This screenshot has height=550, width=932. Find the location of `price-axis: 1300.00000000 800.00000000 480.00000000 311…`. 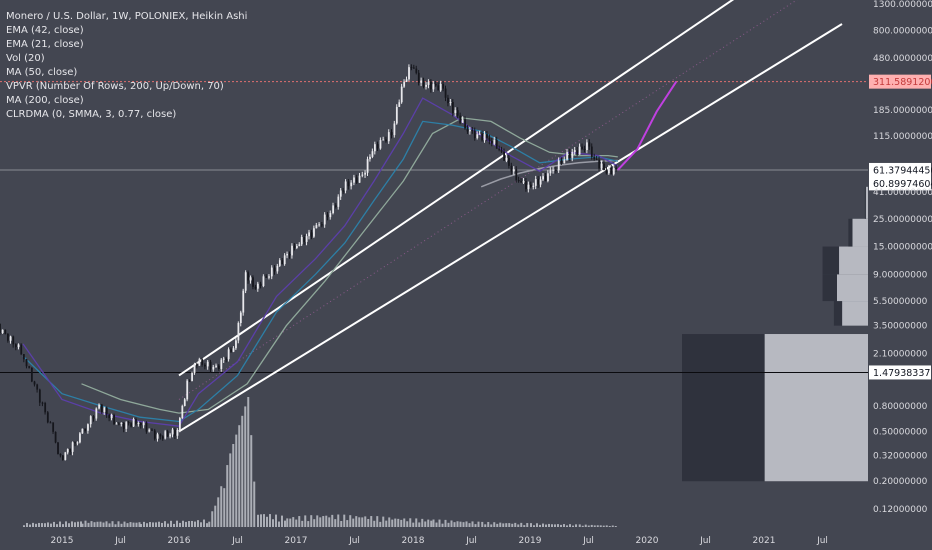

price-axis: 1300.00000000 800.00000000 480.00000000 311… is located at coordinates (900, 257).